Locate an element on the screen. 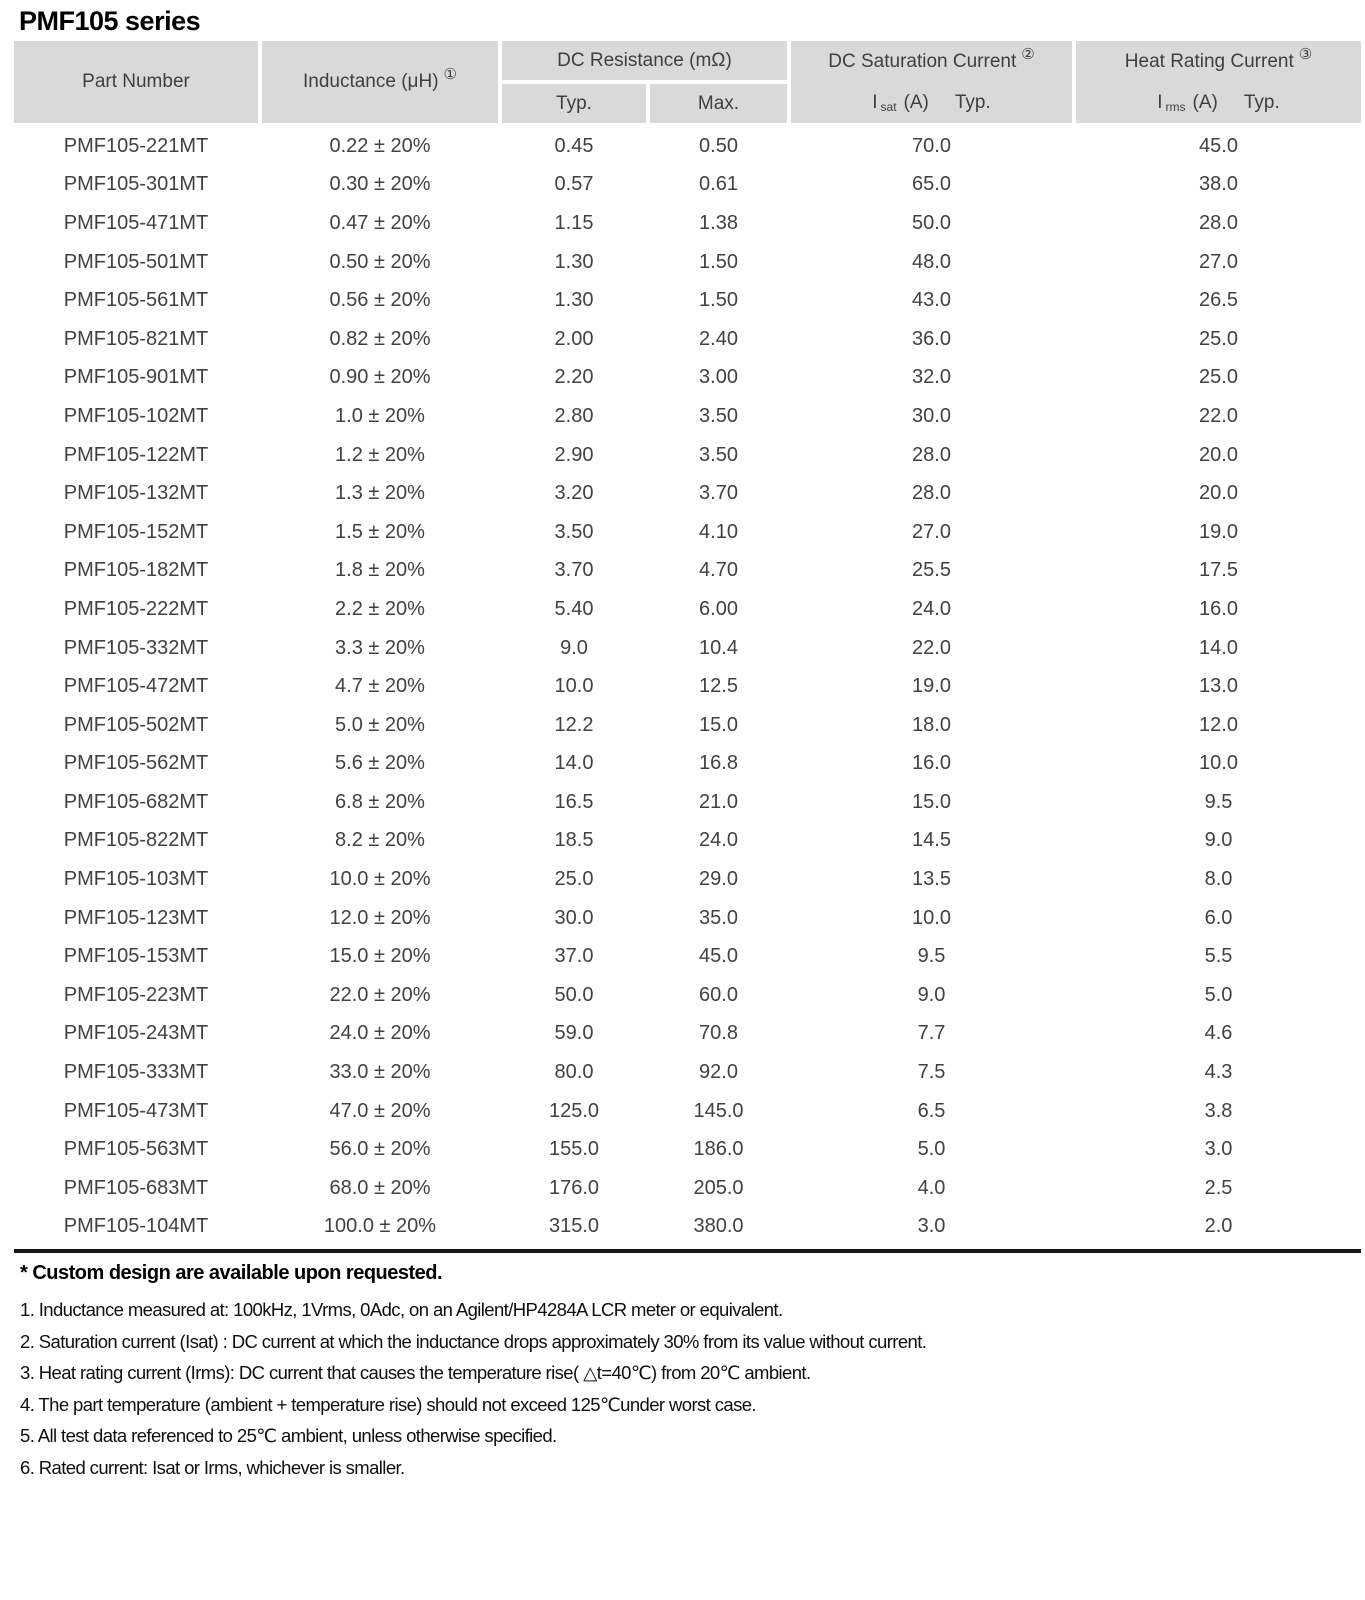 The height and width of the screenshot is (1600, 1365). isat-cell: 25.5 is located at coordinates (931, 570).